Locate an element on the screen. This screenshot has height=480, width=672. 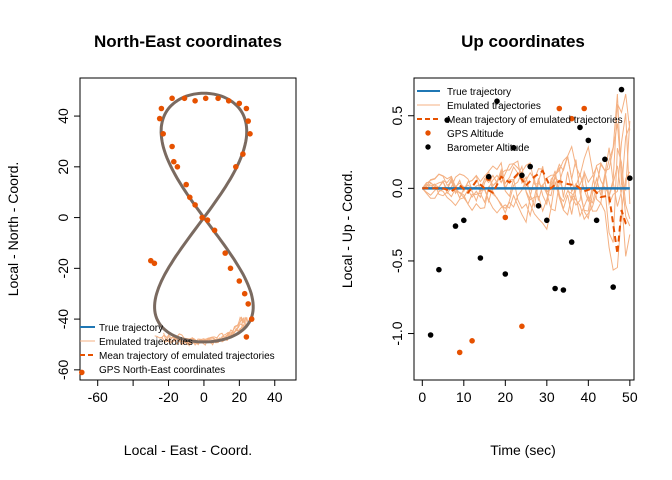
up-y-tick-label: 0.5 is located at coordinates (397, 116).